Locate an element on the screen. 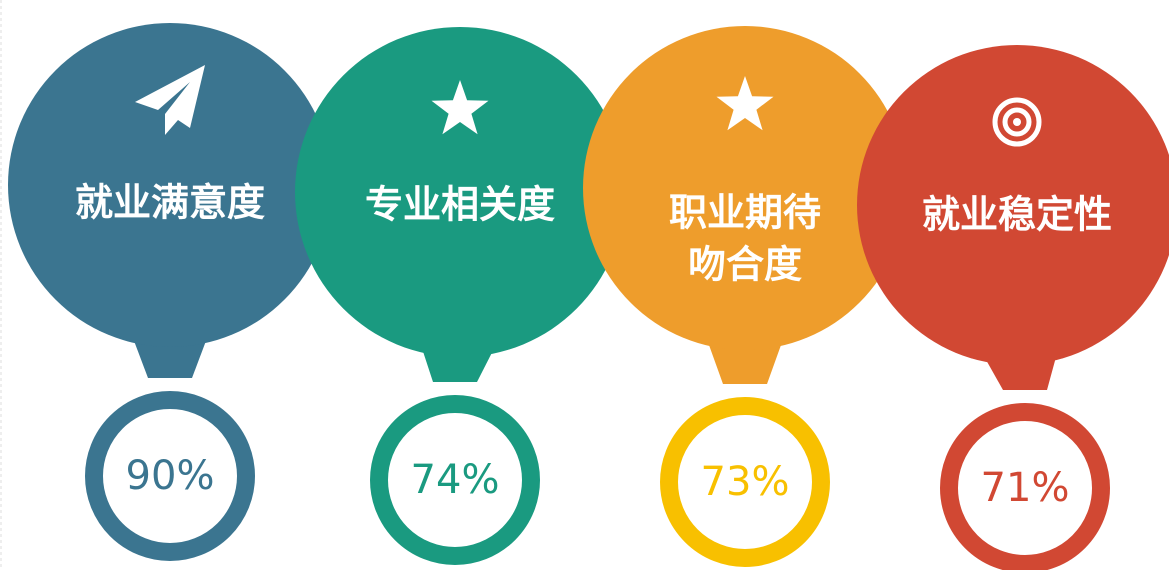  value-label: 74% is located at coordinates (455, 480).